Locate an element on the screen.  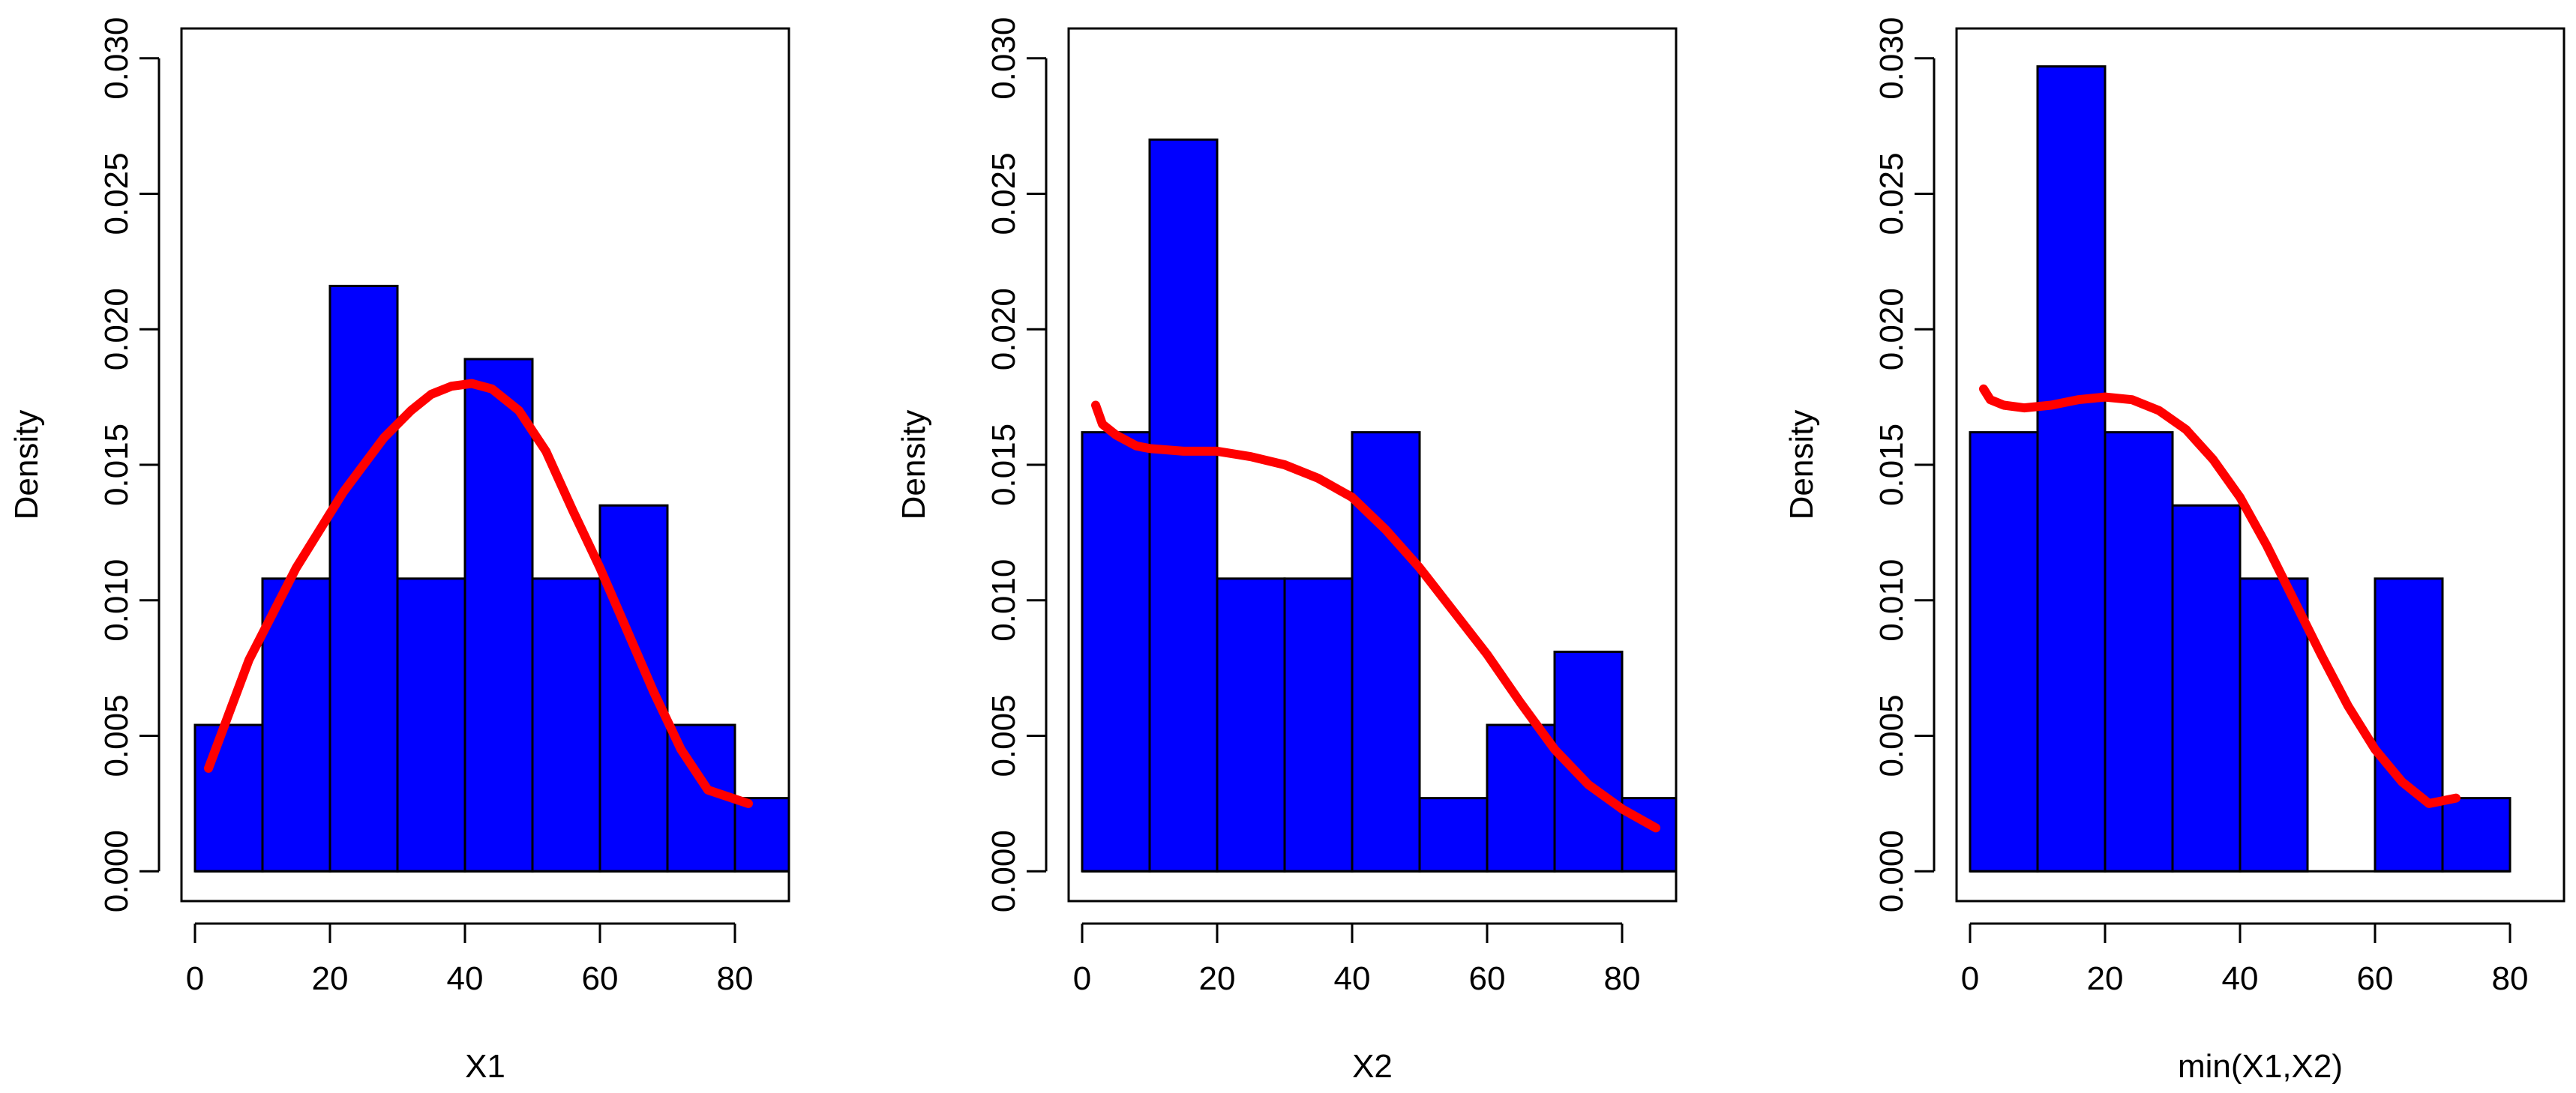
histogram-bars is located at coordinates (492, 578).